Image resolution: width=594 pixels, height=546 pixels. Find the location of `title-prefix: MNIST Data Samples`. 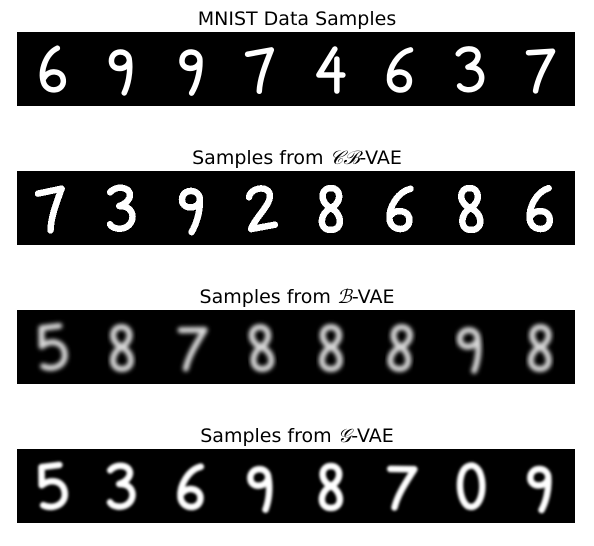

title-prefix: MNIST Data Samples is located at coordinates (297, 19).